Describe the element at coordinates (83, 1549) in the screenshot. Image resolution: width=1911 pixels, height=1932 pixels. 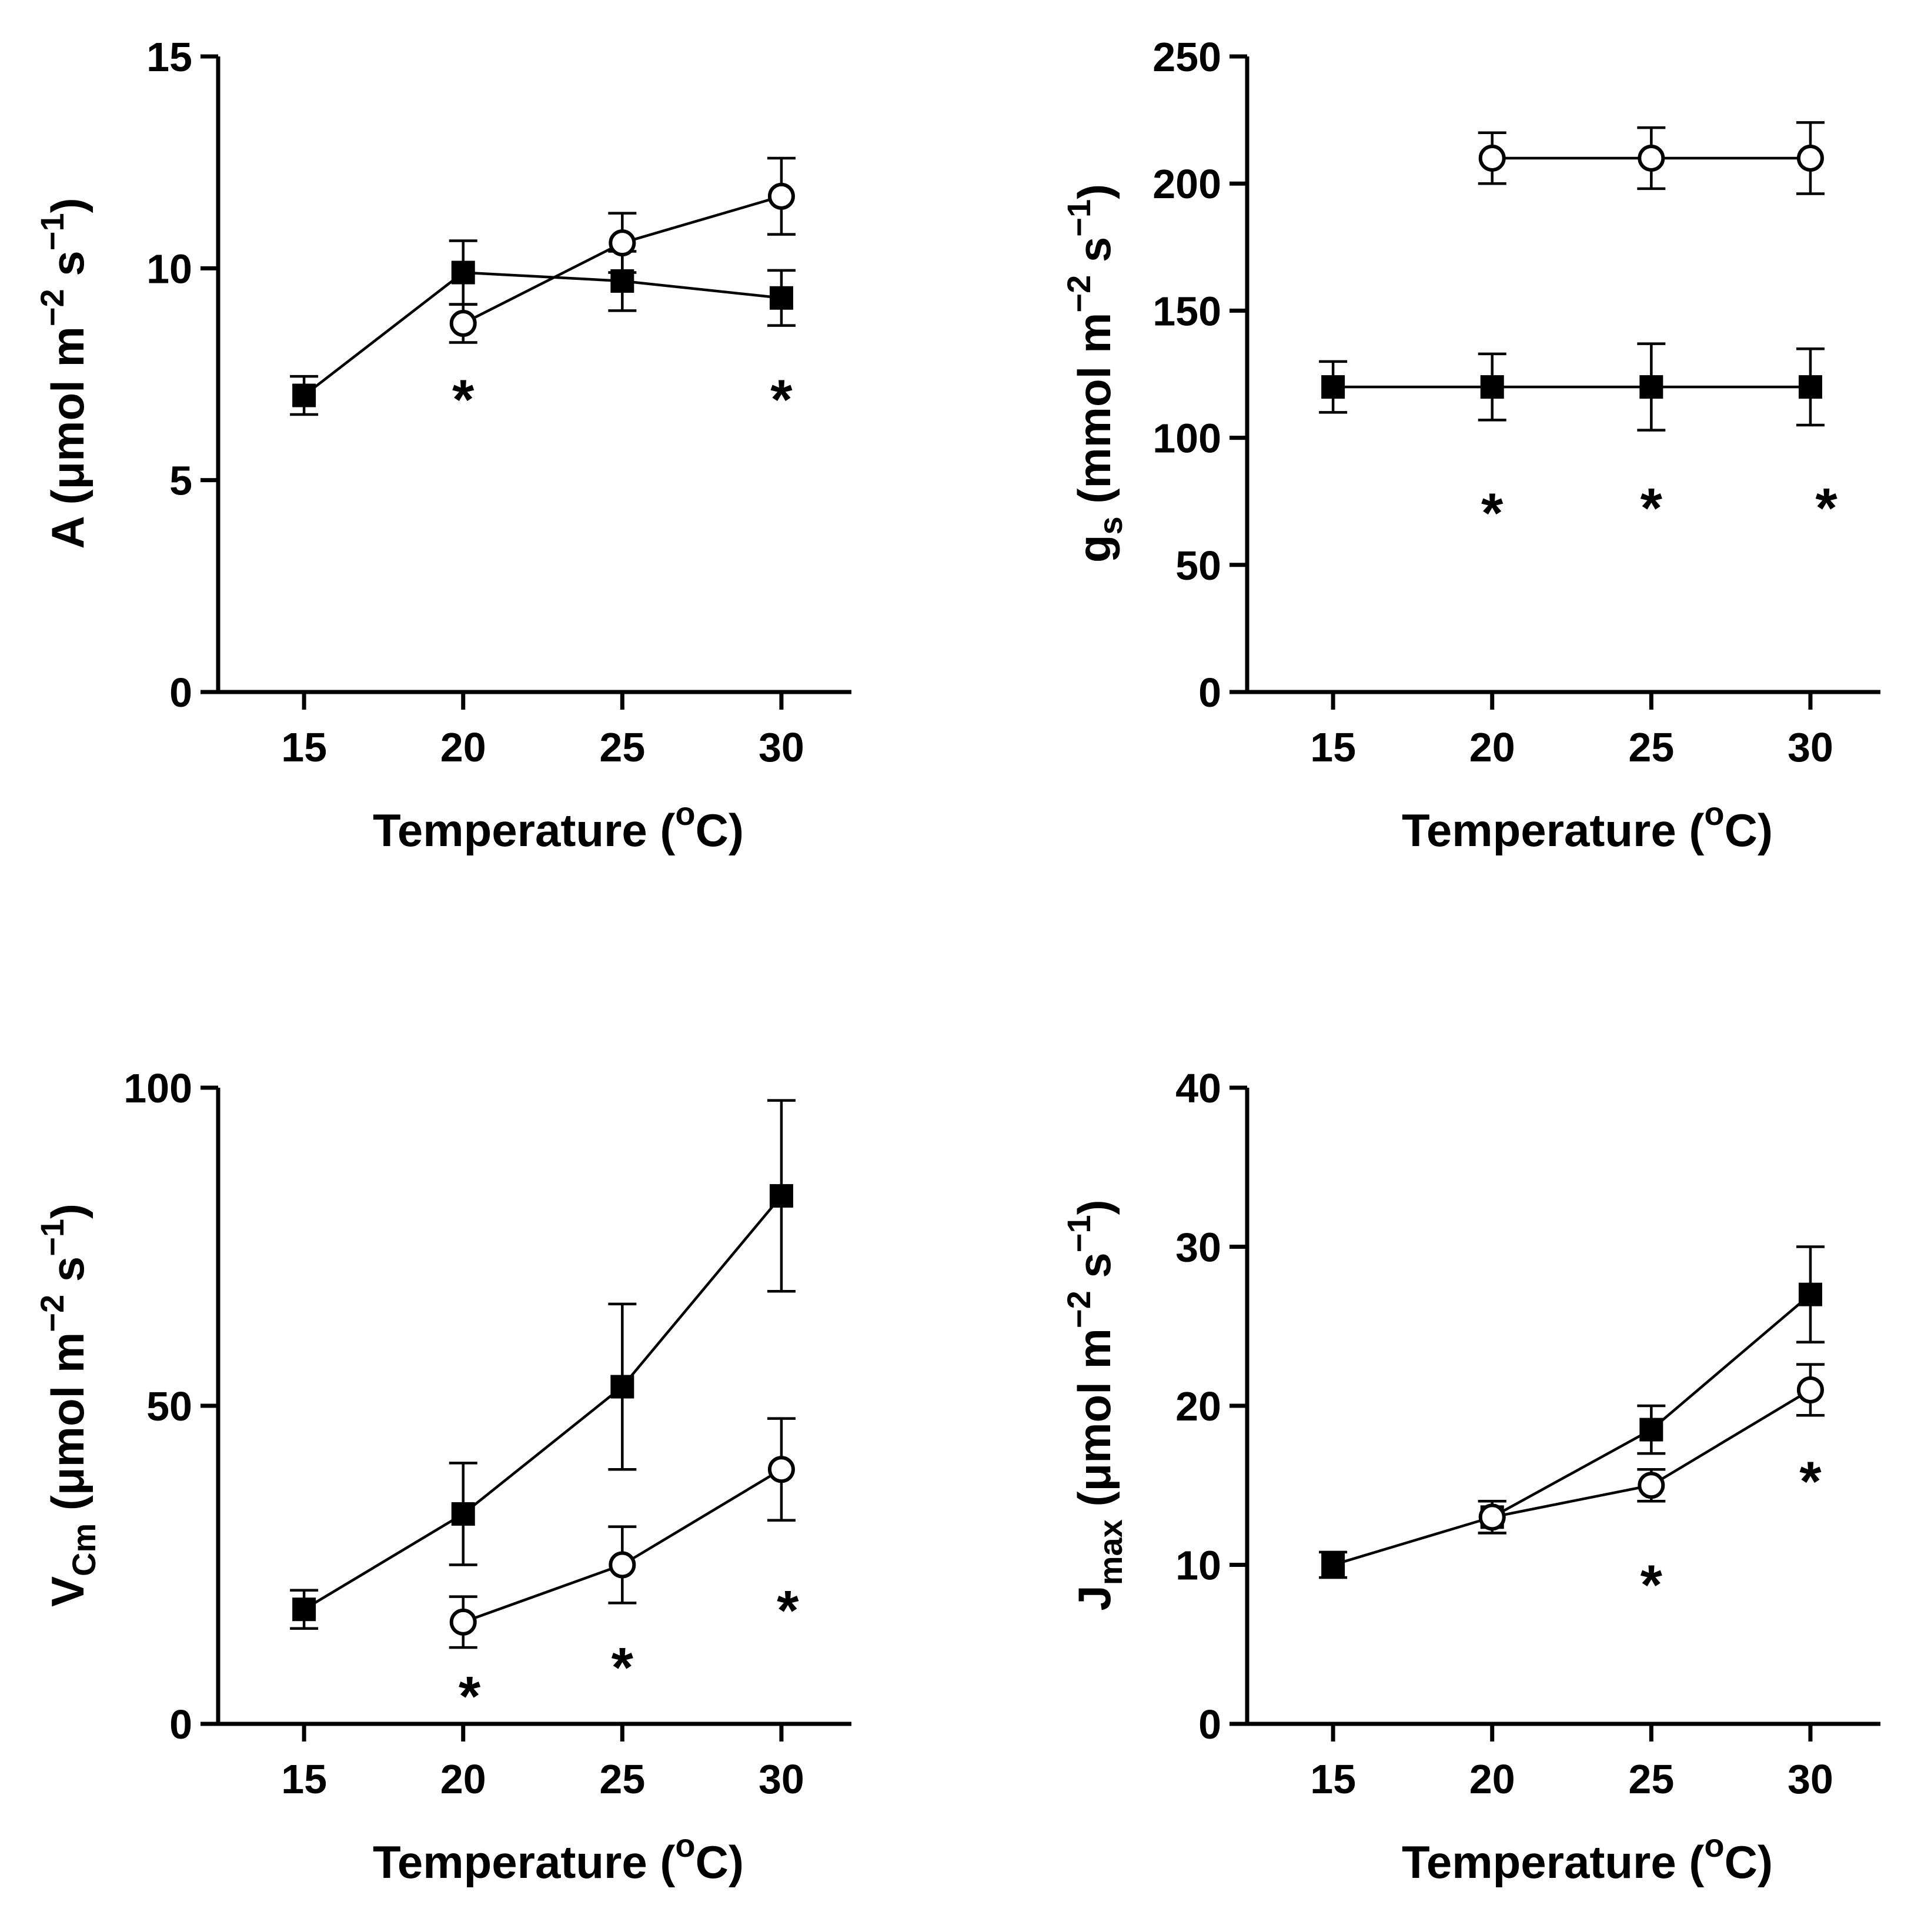
I see `label-part: Cm` at that location.